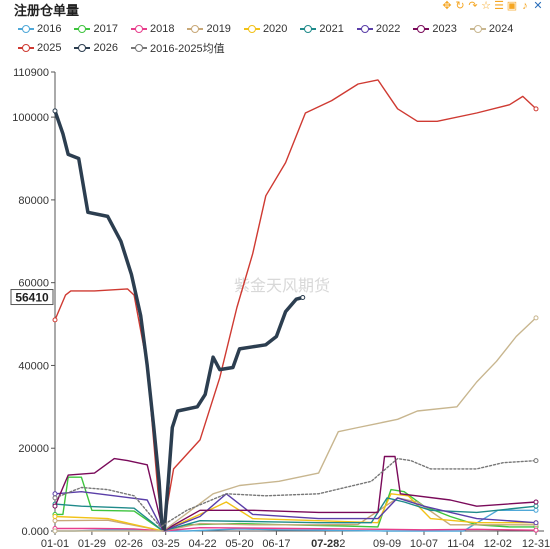 The image size is (550, 549). What do you see at coordinates (55, 543) in the screenshot?
I see `x-tick-label: 01-01` at bounding box center [55, 543].